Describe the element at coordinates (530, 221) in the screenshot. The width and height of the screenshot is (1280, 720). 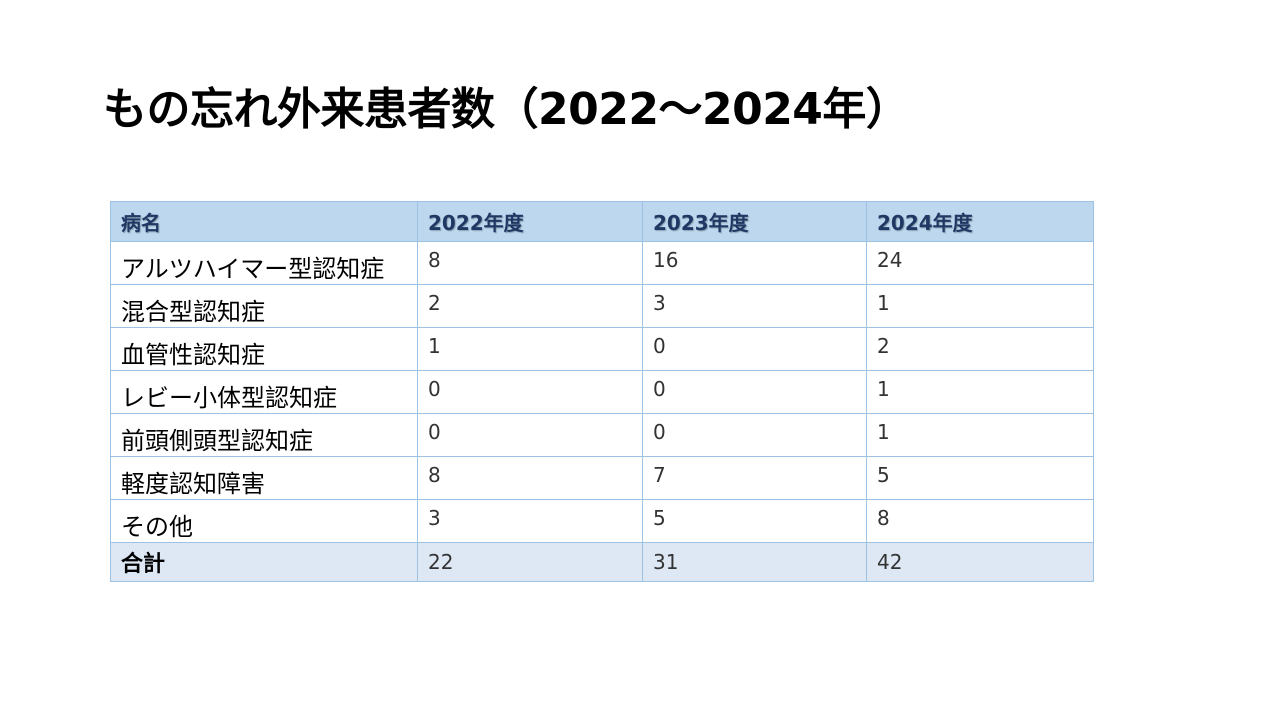
I see `header-fy2022: 2022年度` at that location.